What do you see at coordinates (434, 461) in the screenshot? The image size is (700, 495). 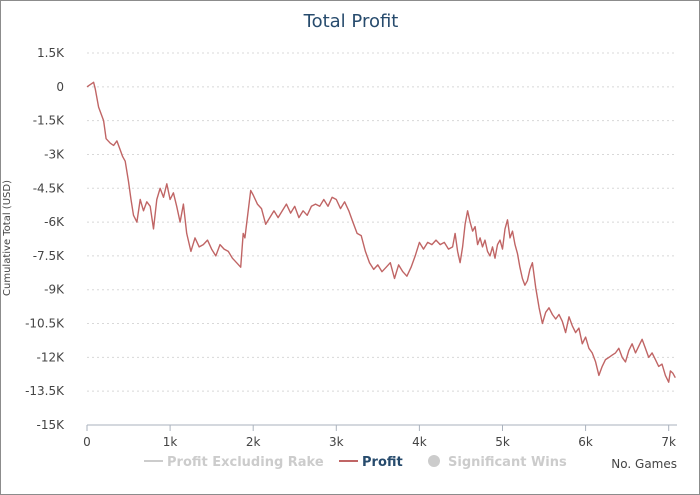 I see `legend-circle-icon` at bounding box center [434, 461].